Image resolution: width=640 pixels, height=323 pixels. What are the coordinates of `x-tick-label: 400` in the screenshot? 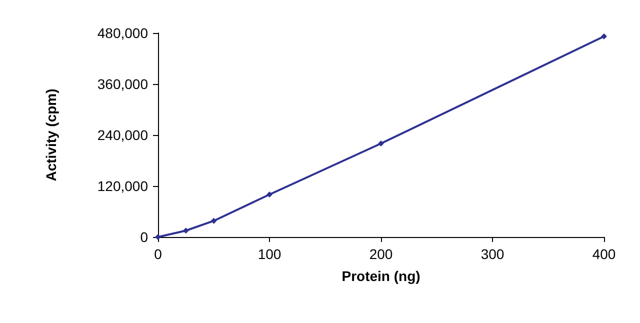 It's located at (604, 254).